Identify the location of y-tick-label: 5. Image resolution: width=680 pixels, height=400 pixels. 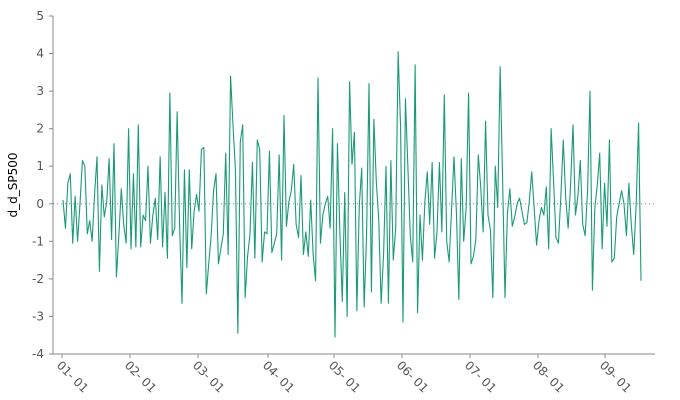
(40, 16).